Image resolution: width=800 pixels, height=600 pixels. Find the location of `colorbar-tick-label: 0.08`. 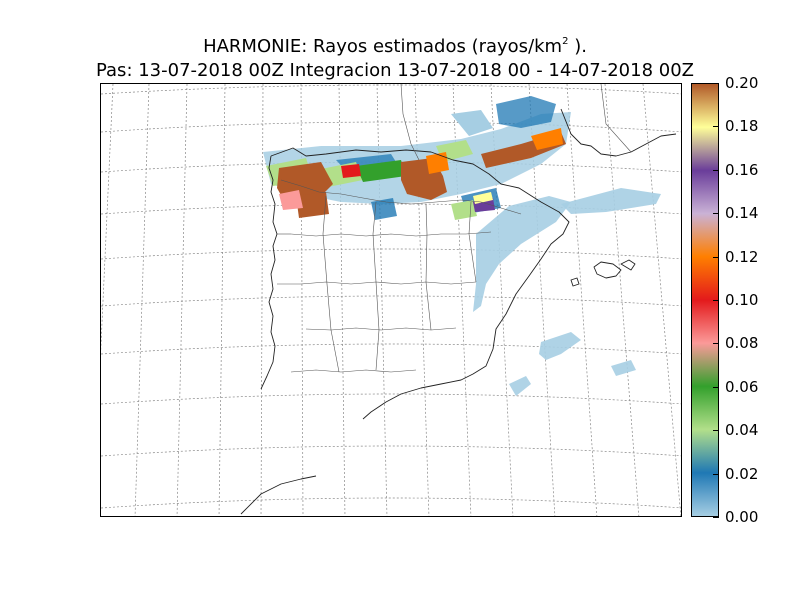

colorbar-tick-label: 0.08 is located at coordinates (742, 343).